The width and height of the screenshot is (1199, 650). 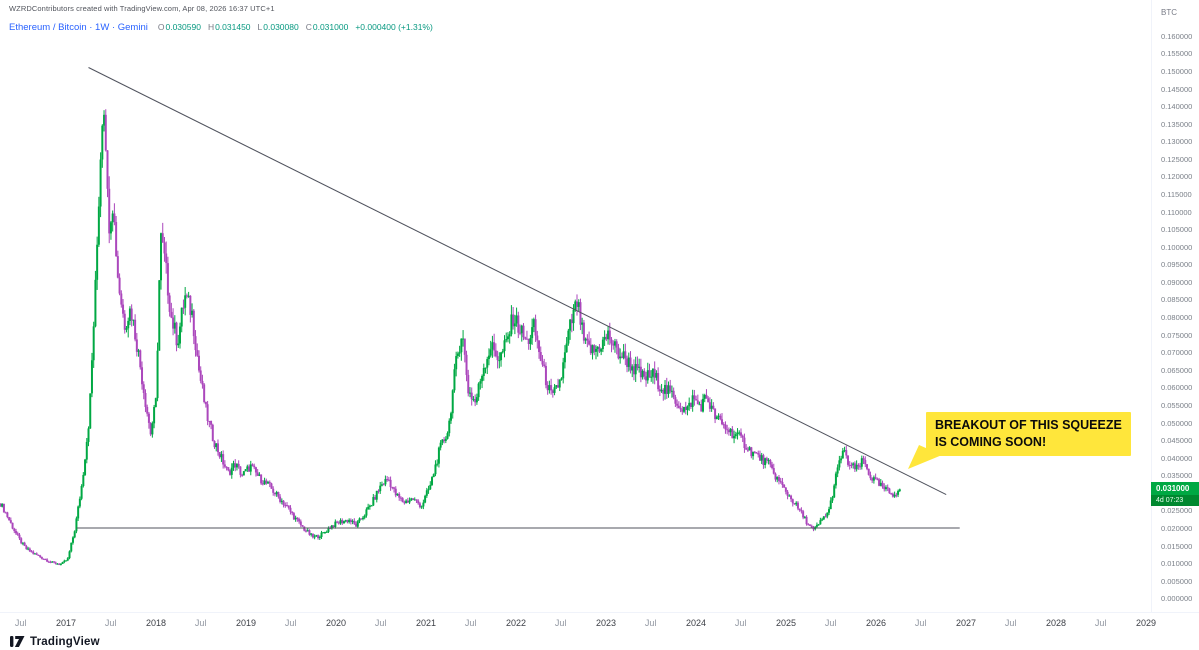 What do you see at coordinates (1177, 405) in the screenshot?
I see `price-axis-label: 0.055000` at bounding box center [1177, 405].